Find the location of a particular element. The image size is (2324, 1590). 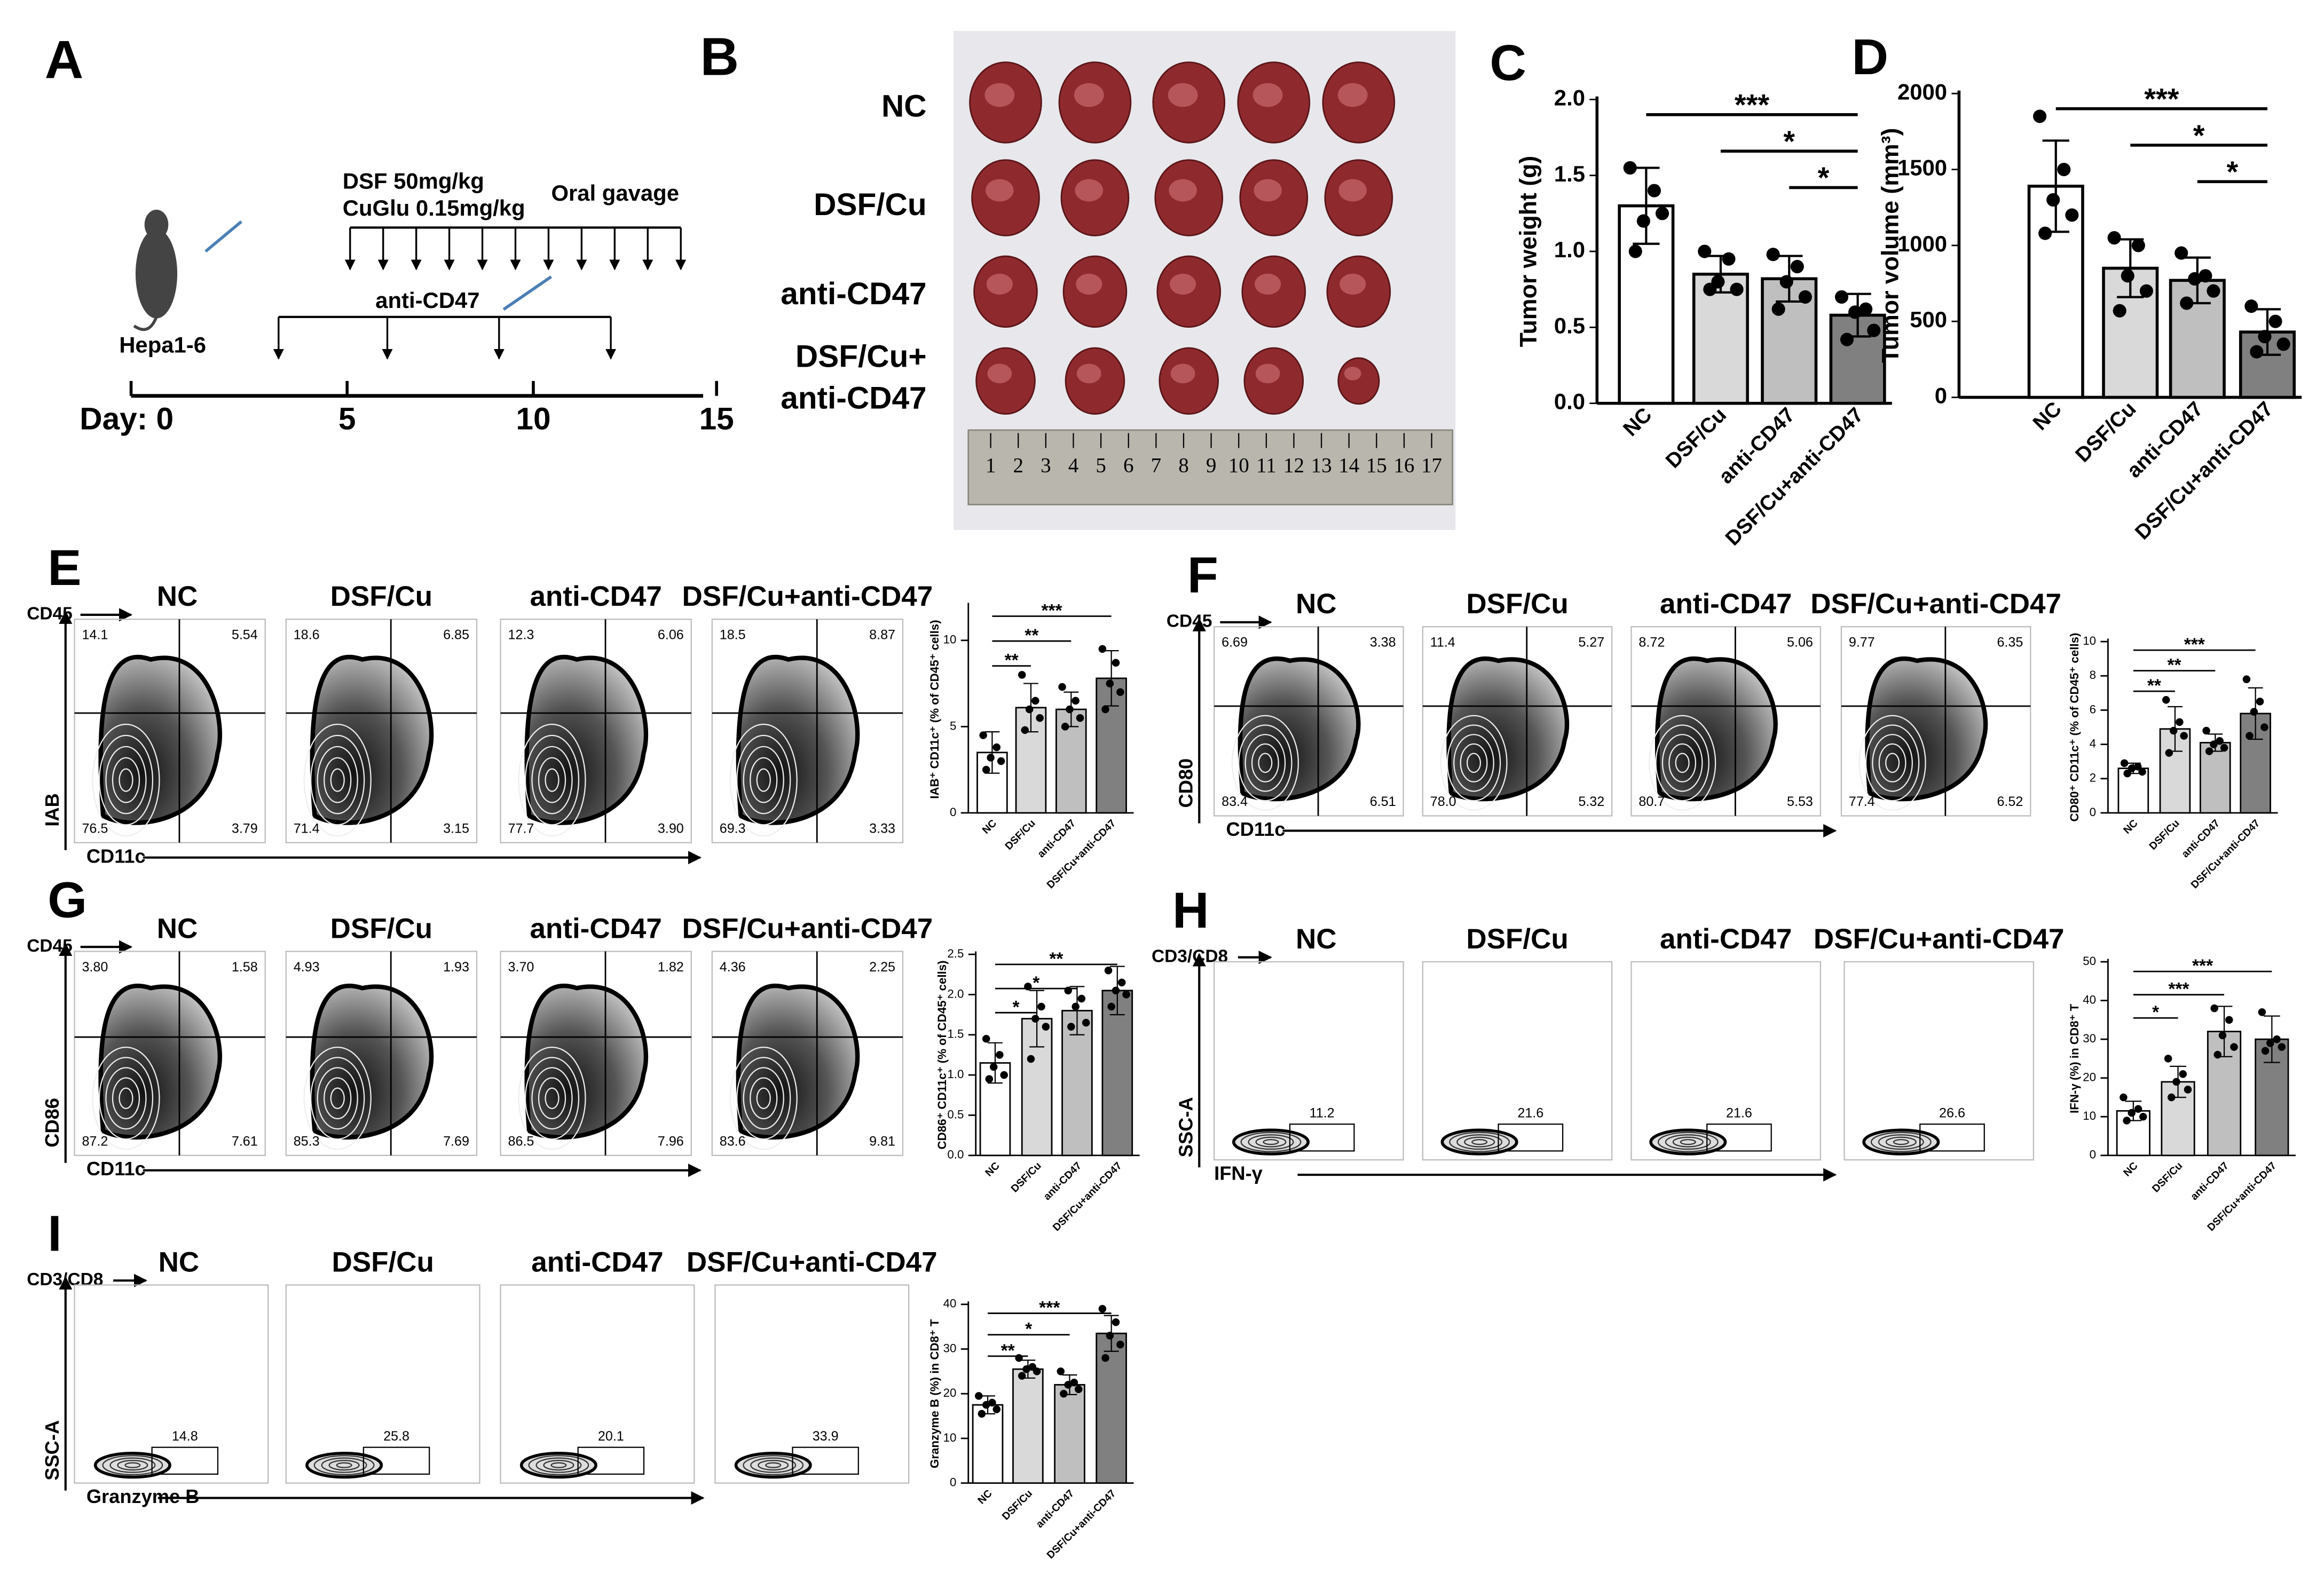

quadrant-value: 6.69 is located at coordinates (1235, 642).